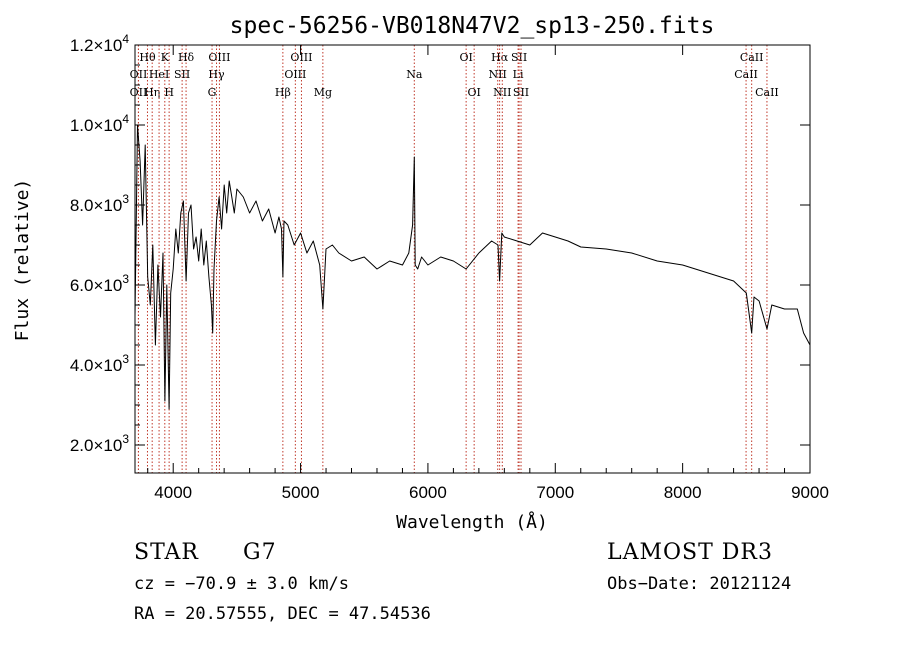  I want to click on observation-date: Obs−Date: 20121124, so click(699, 584).